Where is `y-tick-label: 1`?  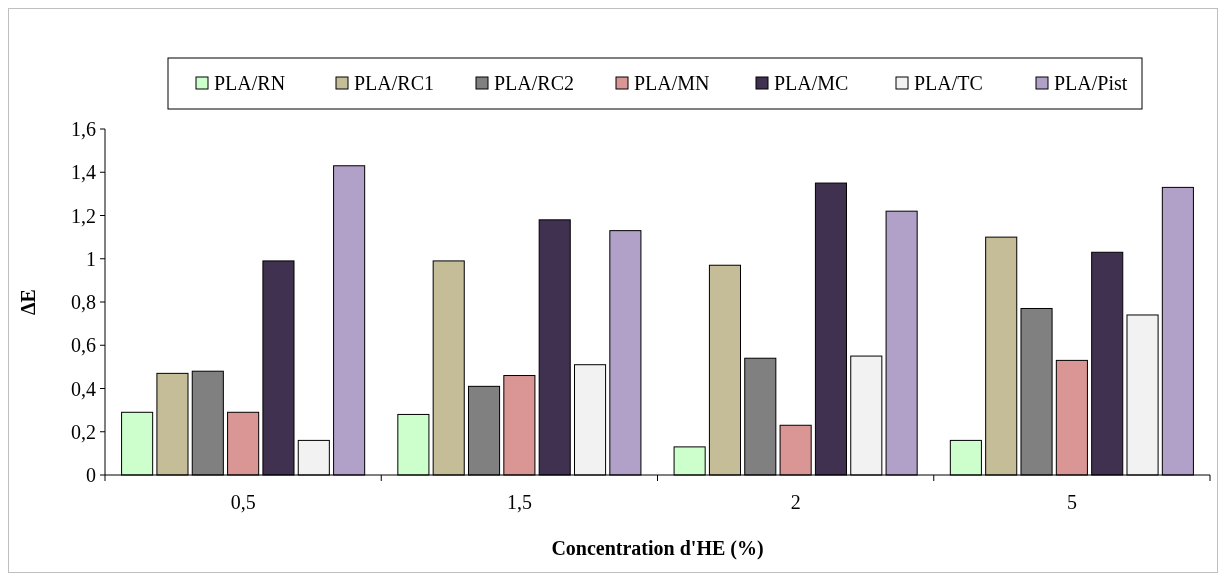
y-tick-label: 1 is located at coordinates (91, 258).